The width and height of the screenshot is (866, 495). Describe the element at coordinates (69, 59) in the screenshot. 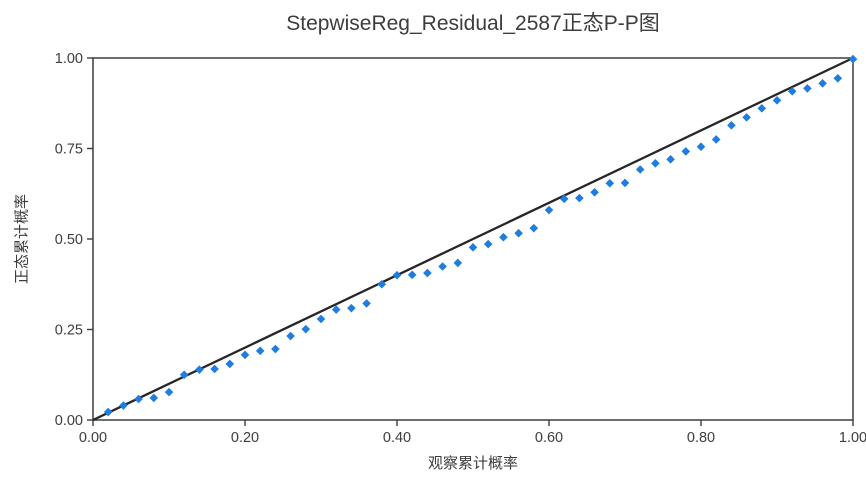

I see `y-axis-tick-label: 1.00` at that location.